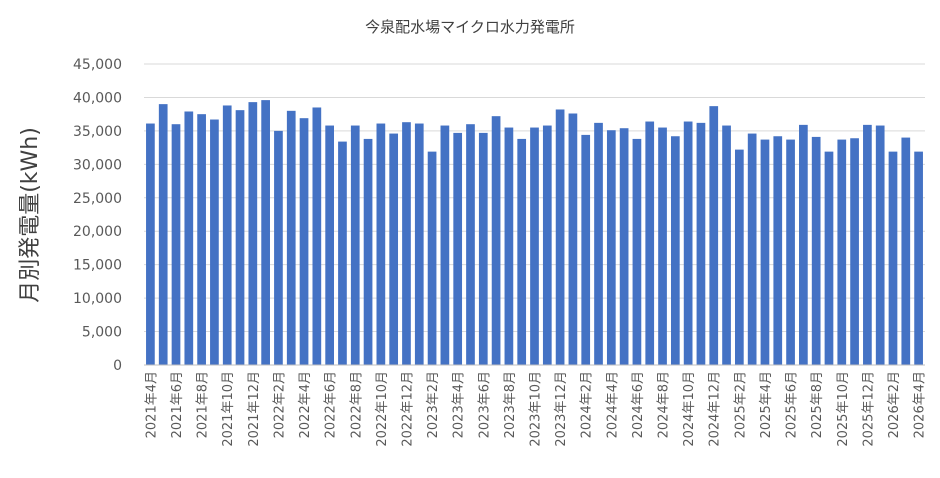 This screenshot has height=478, width=940. What do you see at coordinates (817, 404) in the screenshot?
I see `x-tick-label: 2025年8月` at bounding box center [817, 404].